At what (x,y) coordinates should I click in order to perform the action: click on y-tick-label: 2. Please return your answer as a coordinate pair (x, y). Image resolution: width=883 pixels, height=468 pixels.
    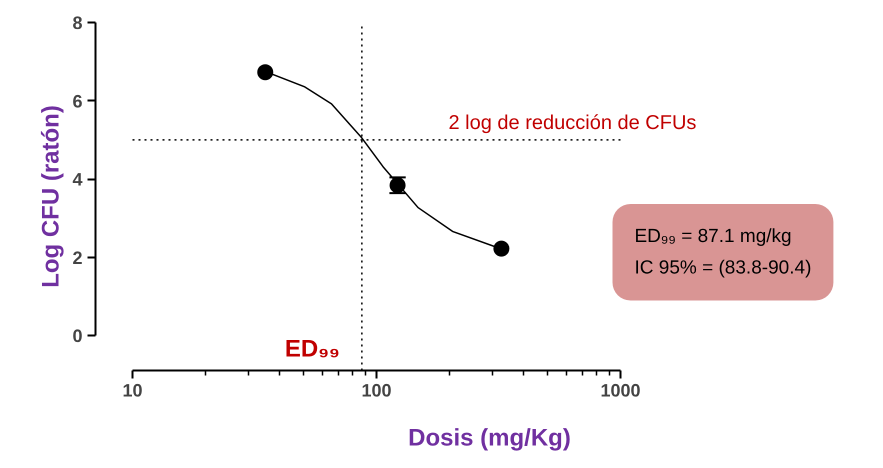
    Looking at the image, I should click on (77, 258).